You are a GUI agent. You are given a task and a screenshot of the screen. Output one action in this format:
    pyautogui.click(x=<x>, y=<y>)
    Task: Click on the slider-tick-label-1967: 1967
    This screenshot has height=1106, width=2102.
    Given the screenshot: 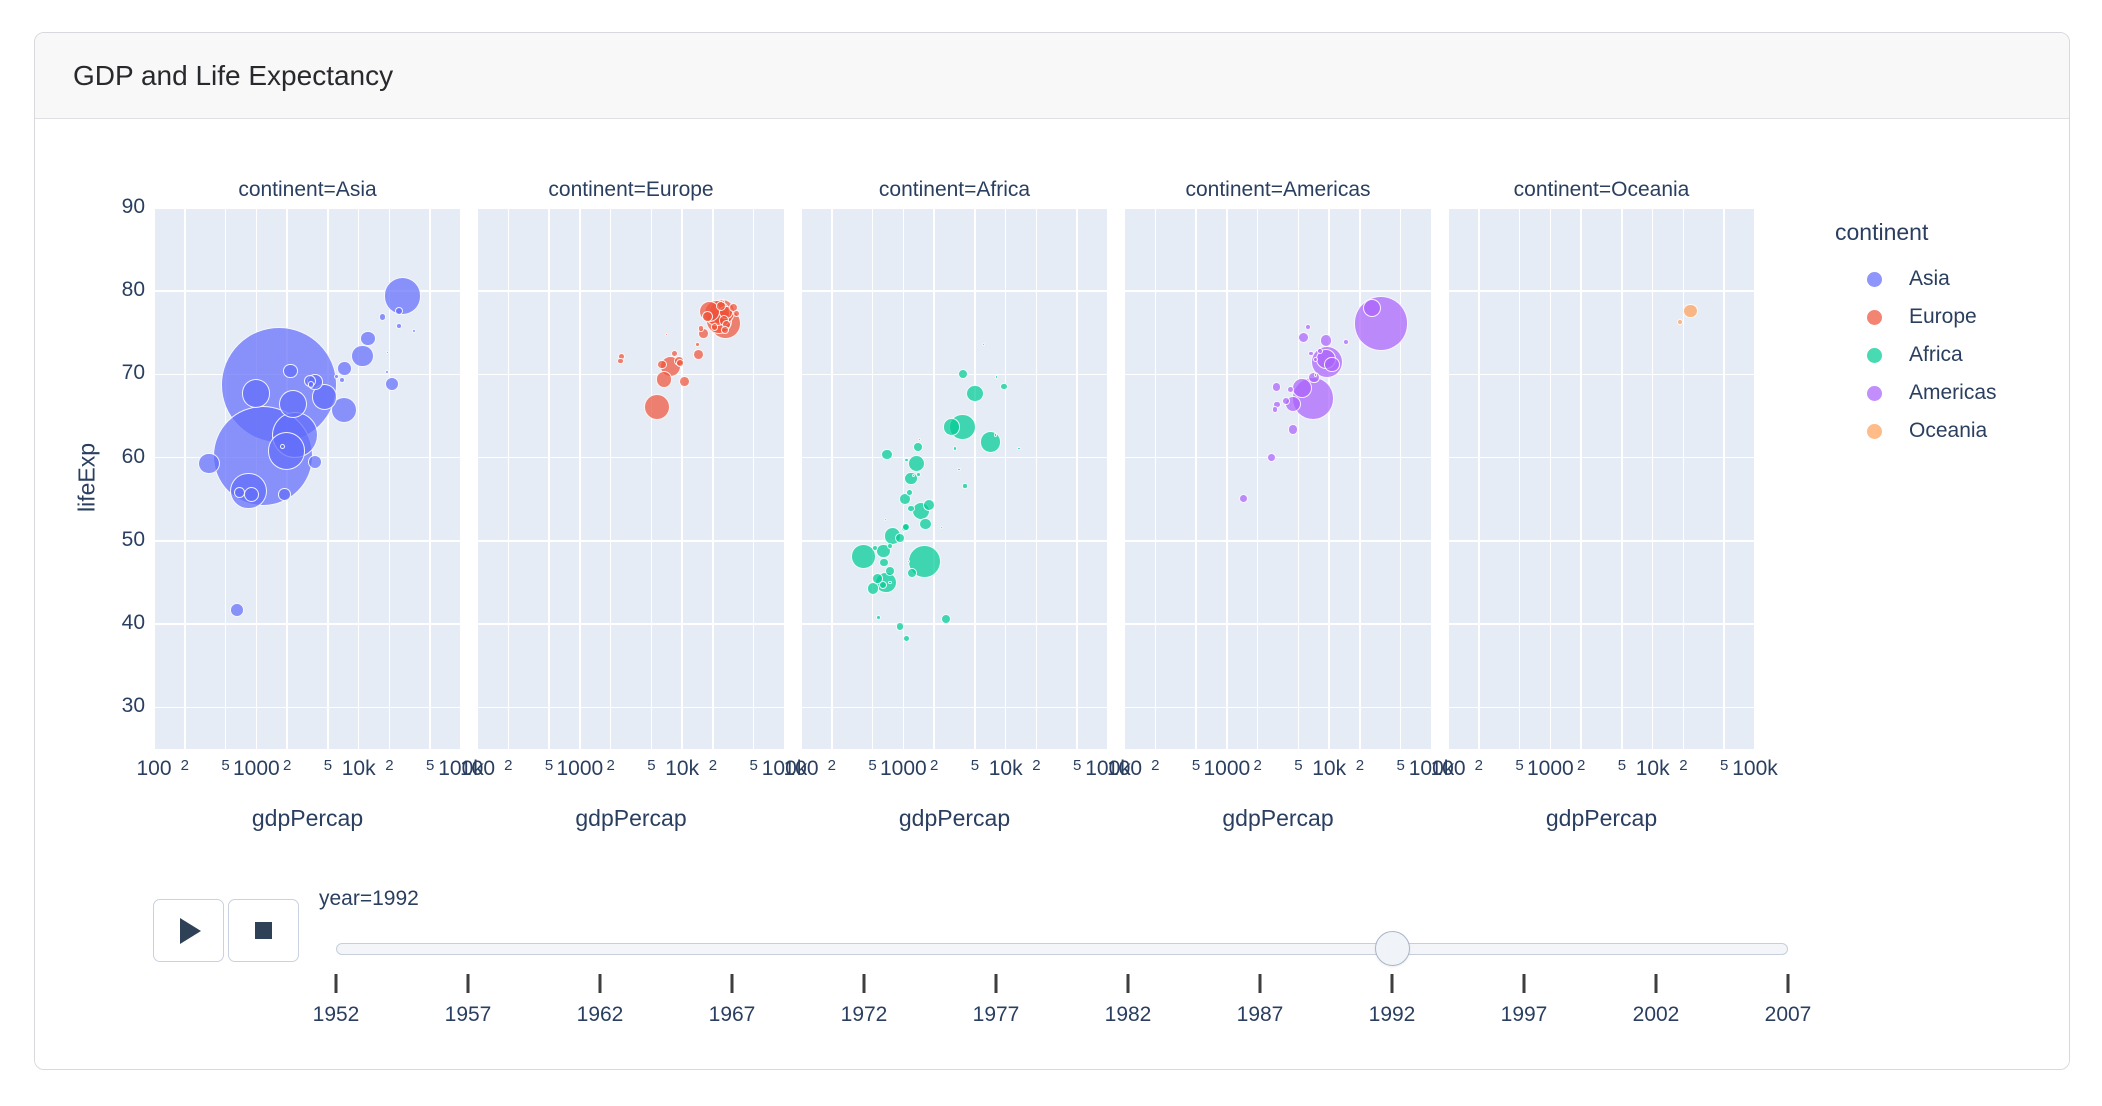 What is the action you would take?
    pyautogui.click(x=732, y=1014)
    